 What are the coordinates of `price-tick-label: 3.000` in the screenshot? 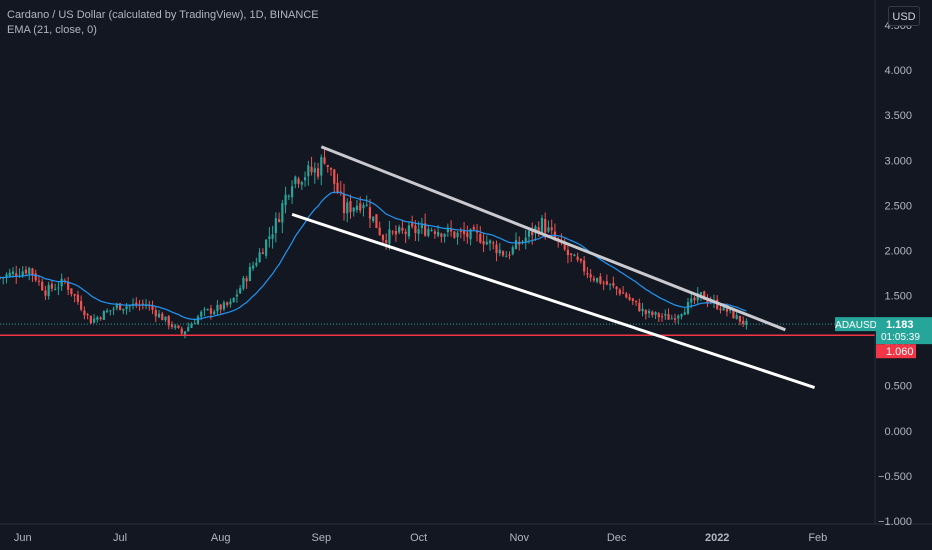 It's located at (898, 161).